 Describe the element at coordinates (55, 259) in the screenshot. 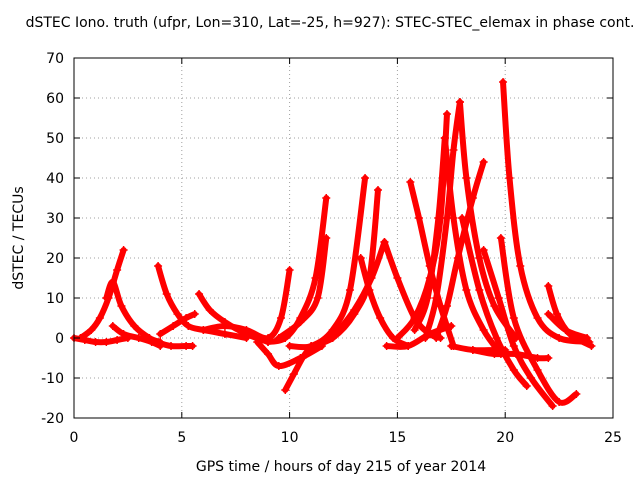

I see `y-tick-label: 20` at that location.